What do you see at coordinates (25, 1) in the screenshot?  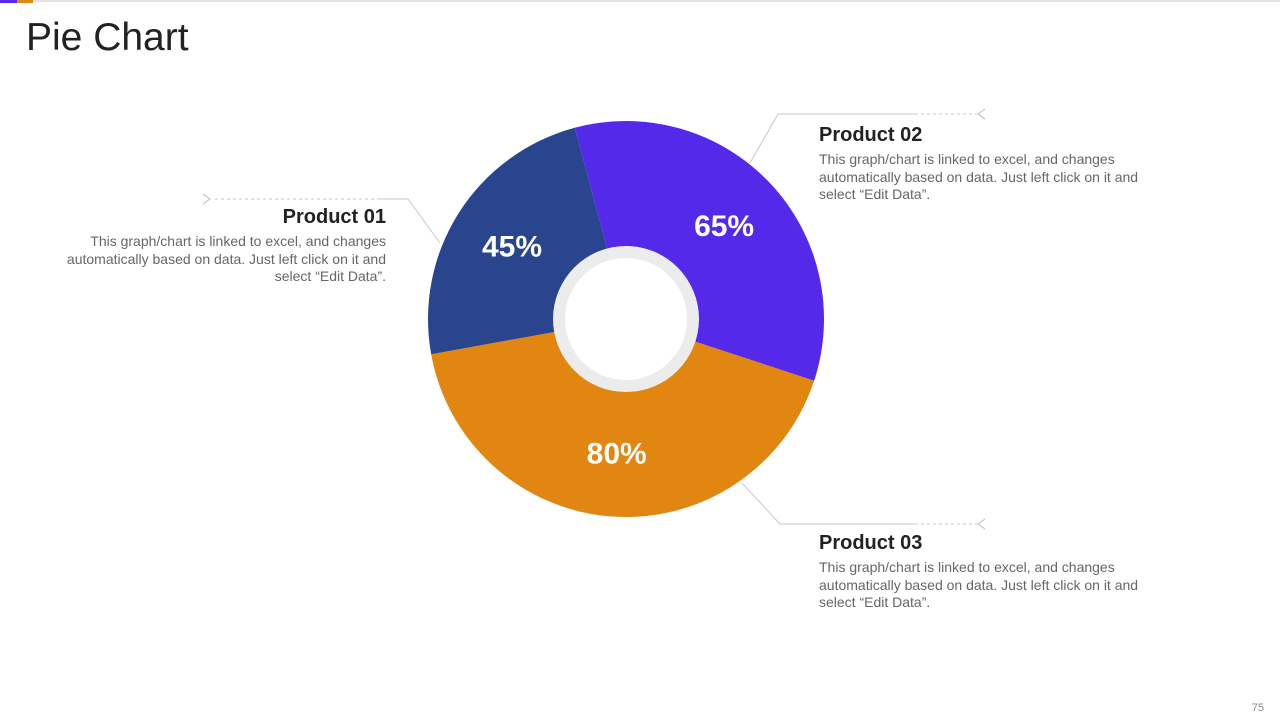 I see `accent-segment-orange` at bounding box center [25, 1].